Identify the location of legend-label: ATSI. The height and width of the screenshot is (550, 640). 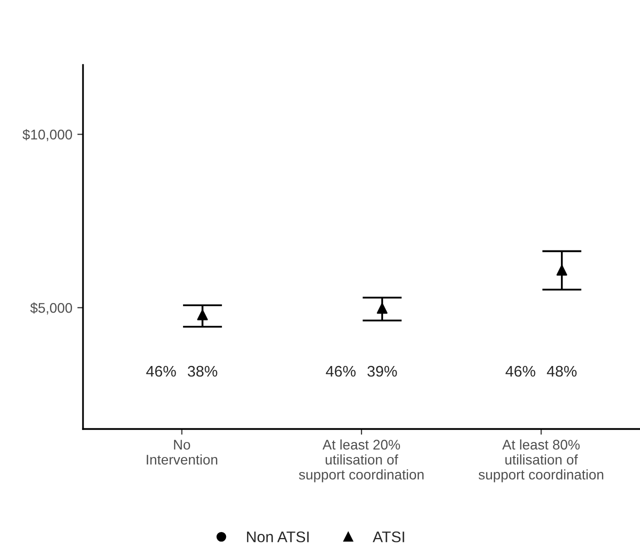
(388, 536).